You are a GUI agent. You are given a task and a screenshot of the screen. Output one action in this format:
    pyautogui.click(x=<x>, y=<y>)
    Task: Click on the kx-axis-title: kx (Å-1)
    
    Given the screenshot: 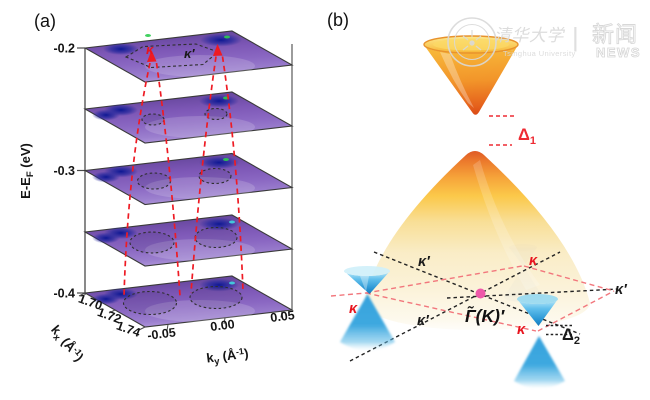 What is the action you would take?
    pyautogui.click(x=66, y=344)
    